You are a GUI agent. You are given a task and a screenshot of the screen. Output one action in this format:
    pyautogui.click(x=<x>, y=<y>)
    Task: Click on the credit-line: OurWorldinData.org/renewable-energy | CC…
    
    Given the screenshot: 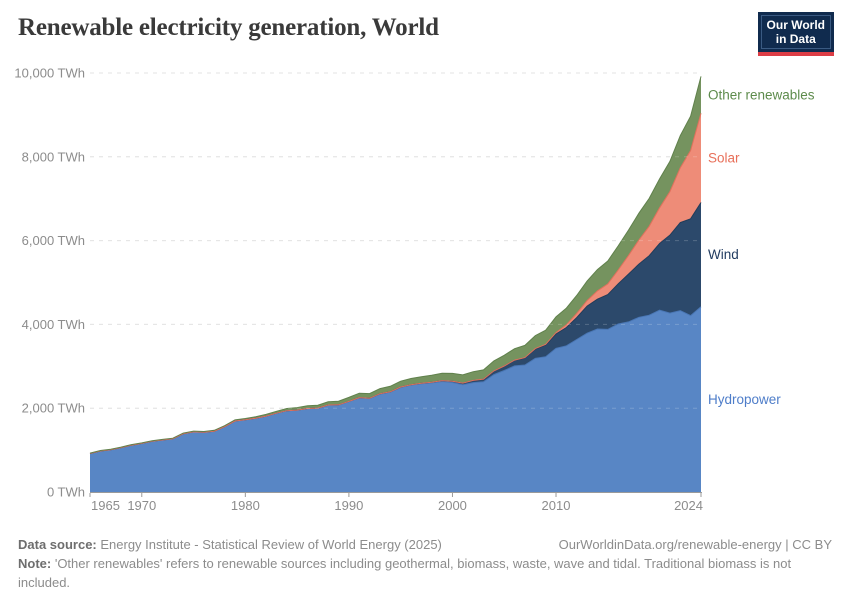 What is the action you would take?
    pyautogui.click(x=695, y=545)
    